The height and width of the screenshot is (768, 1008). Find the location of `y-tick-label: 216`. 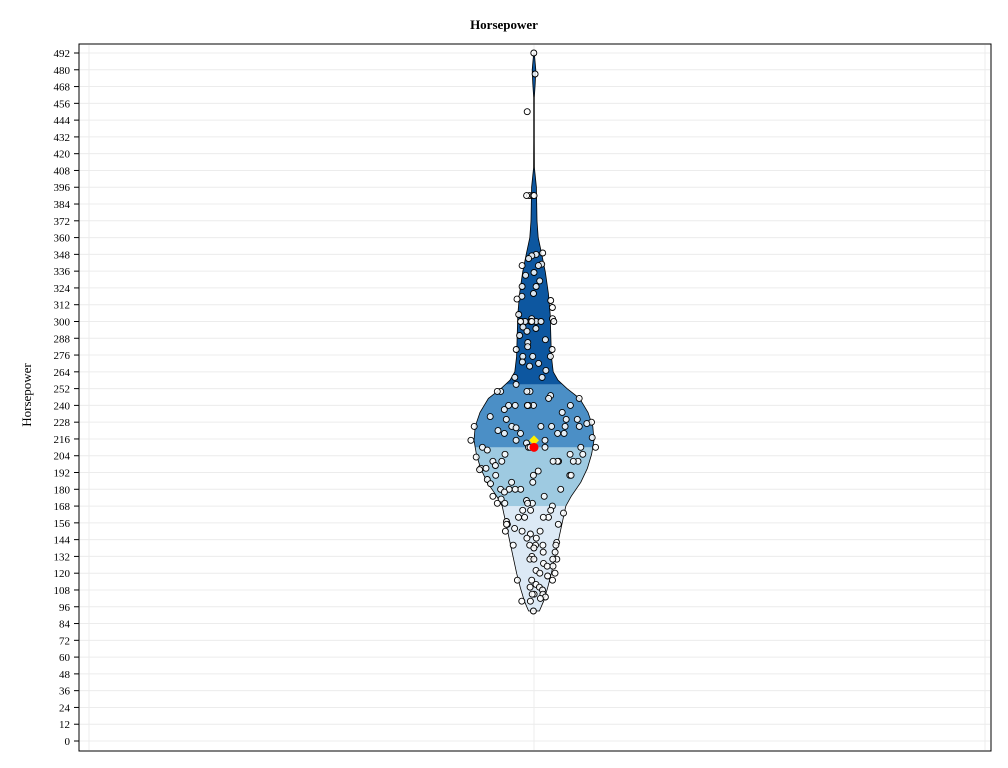

y-tick-label: 216 is located at coordinates (62, 440).